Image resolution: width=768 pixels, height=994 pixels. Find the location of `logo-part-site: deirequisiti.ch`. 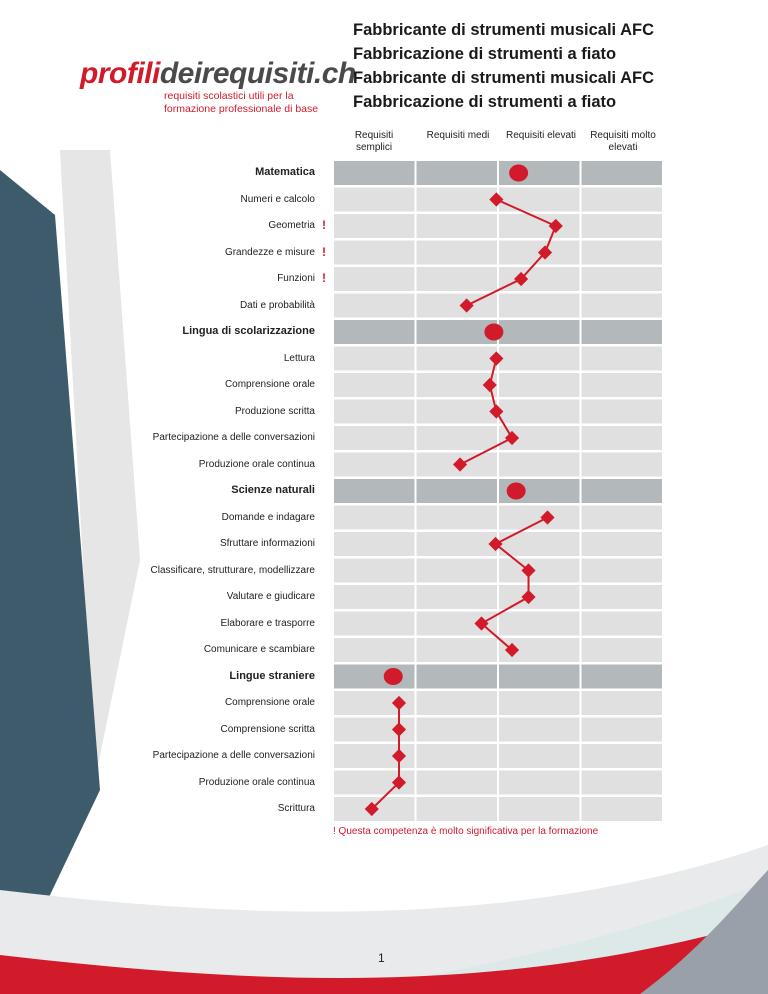

logo-part-site: deirequisiti.ch is located at coordinates (257, 73).